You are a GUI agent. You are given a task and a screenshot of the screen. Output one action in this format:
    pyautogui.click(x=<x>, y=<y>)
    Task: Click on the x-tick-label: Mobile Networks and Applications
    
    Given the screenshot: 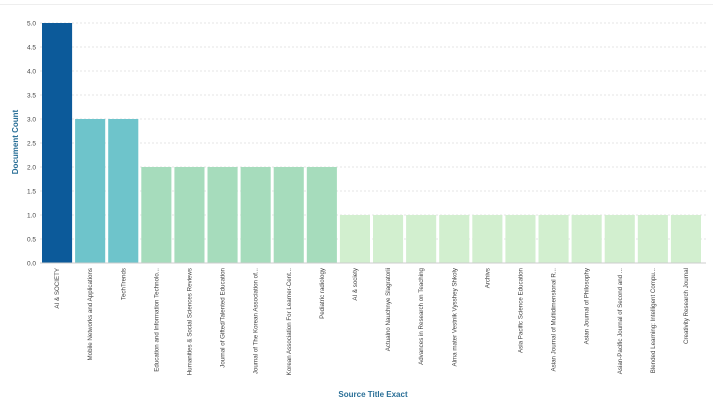 What is the action you would take?
    pyautogui.click(x=90, y=314)
    